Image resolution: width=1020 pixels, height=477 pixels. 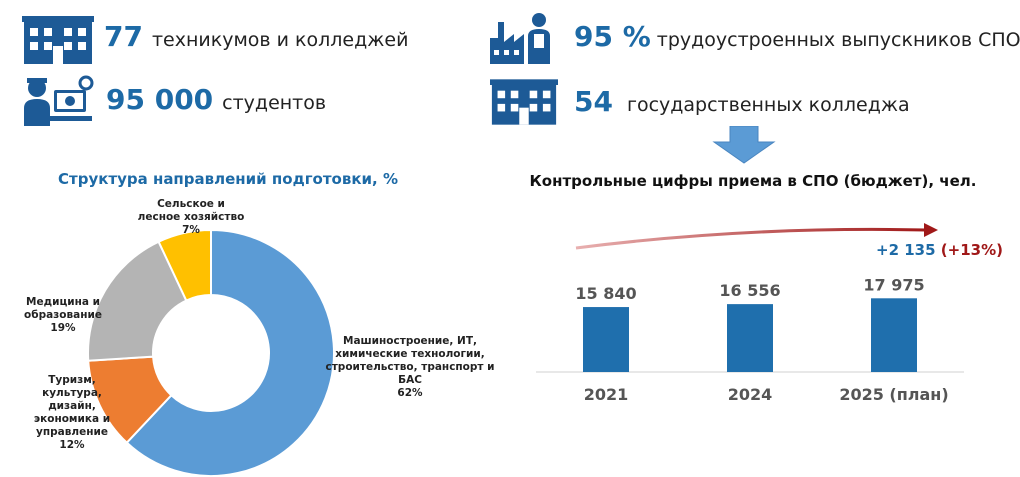 I want to click on bar-category-label: 2021, so click(x=606, y=394).